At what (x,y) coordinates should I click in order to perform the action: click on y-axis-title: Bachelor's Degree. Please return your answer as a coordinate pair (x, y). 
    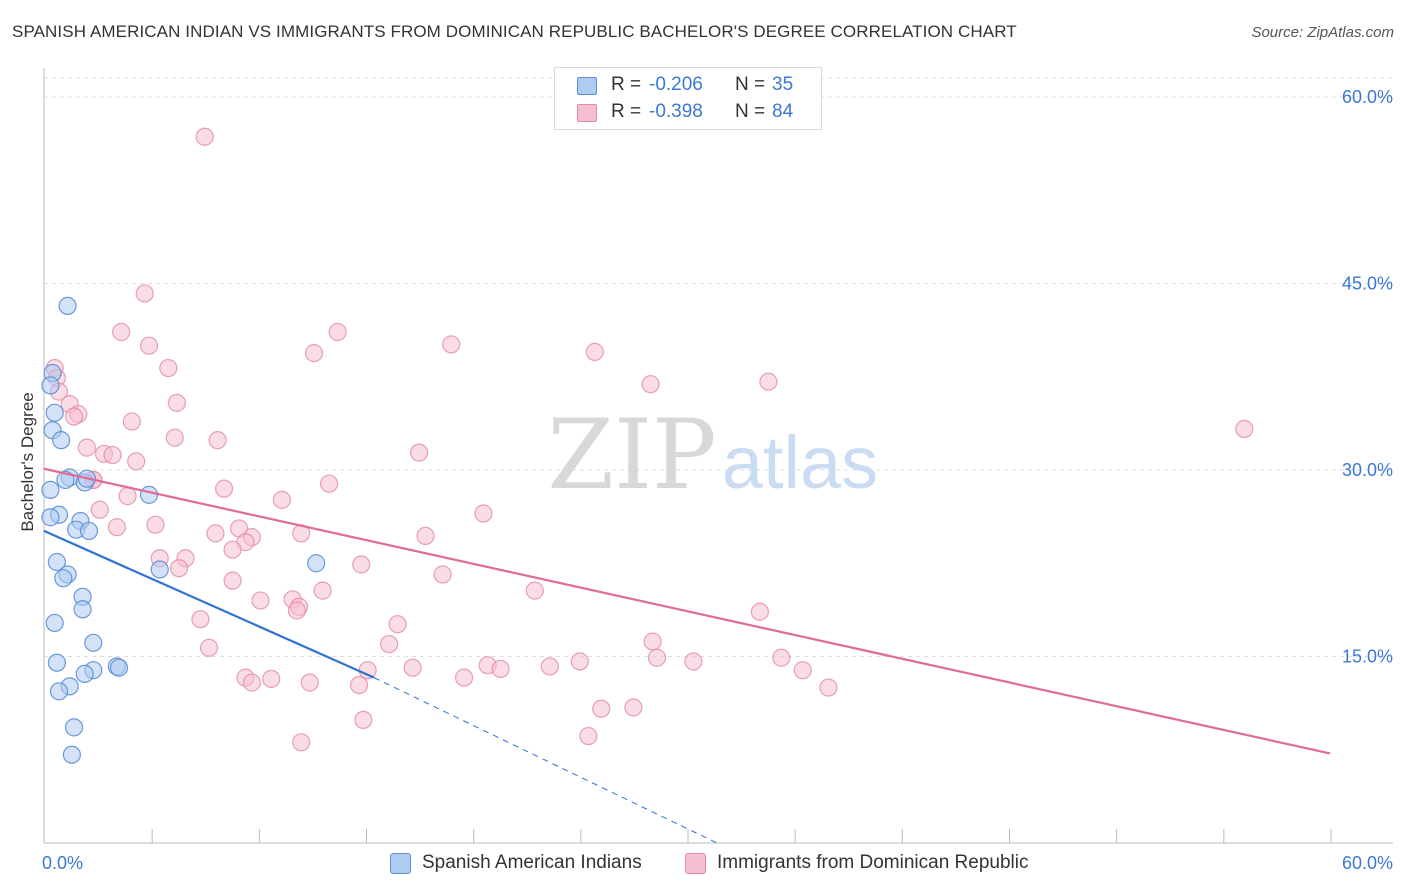
    Looking at the image, I should click on (27, 461).